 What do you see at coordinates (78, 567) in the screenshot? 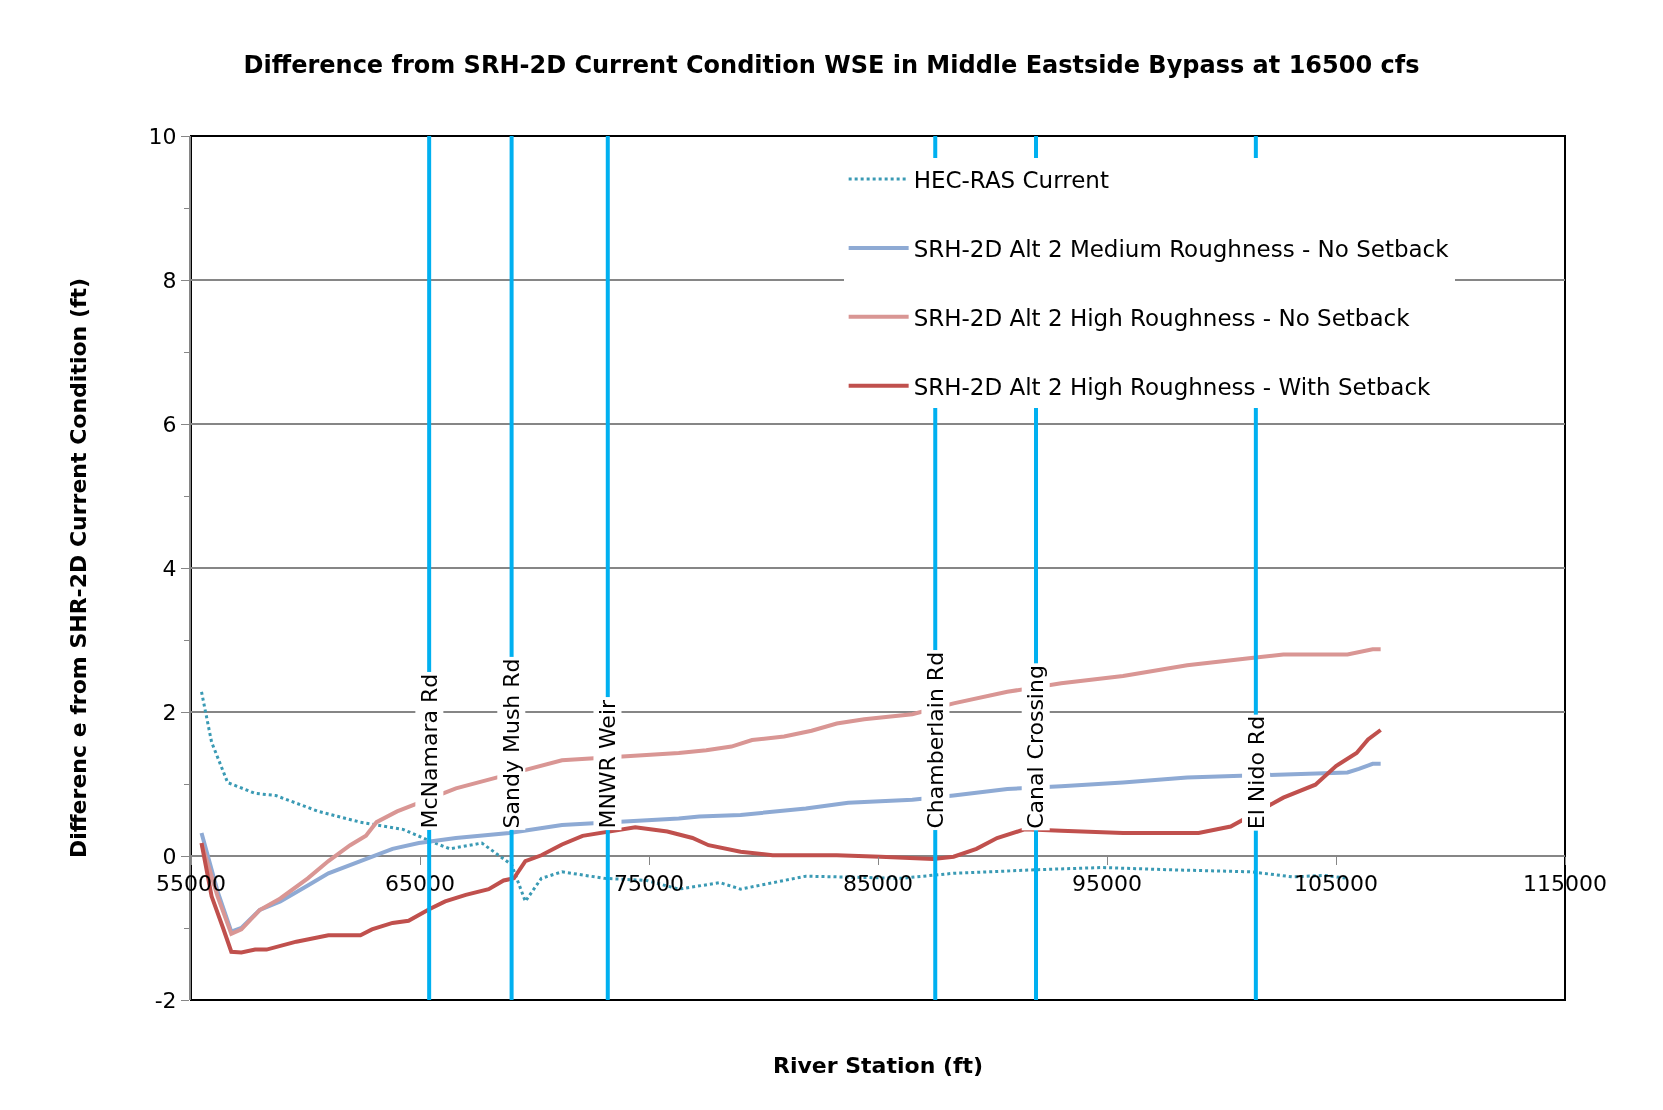
I see `y-axis-title: Differenc e from SHR-2D Current Condition (ft)` at bounding box center [78, 567].